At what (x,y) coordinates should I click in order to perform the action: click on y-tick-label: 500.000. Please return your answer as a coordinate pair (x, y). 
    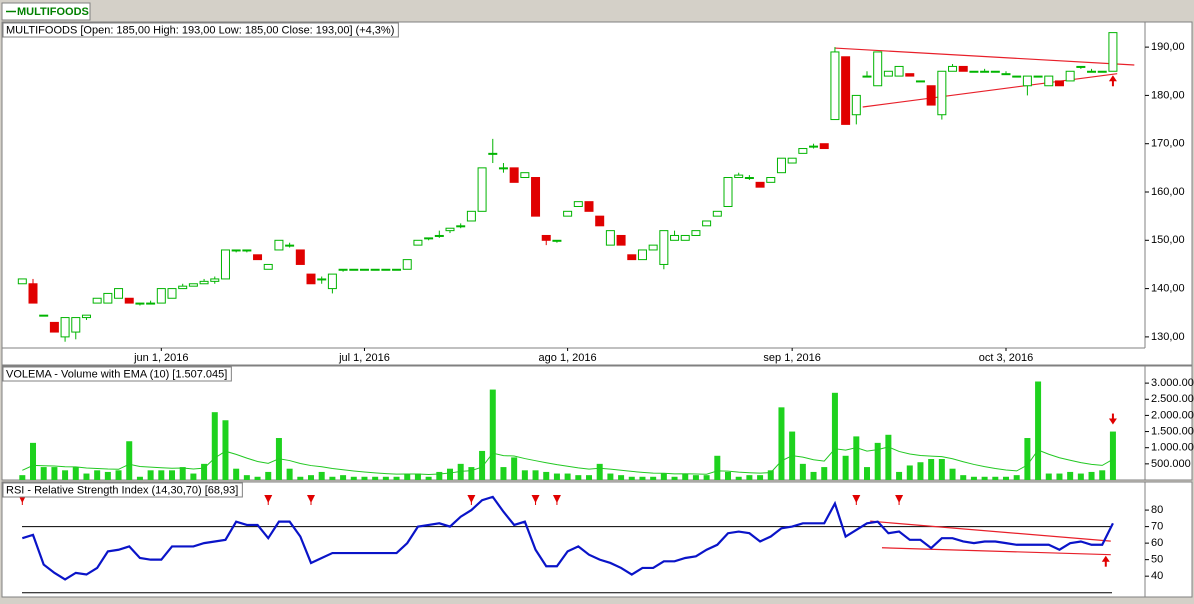
    Looking at the image, I should click on (1171, 464).